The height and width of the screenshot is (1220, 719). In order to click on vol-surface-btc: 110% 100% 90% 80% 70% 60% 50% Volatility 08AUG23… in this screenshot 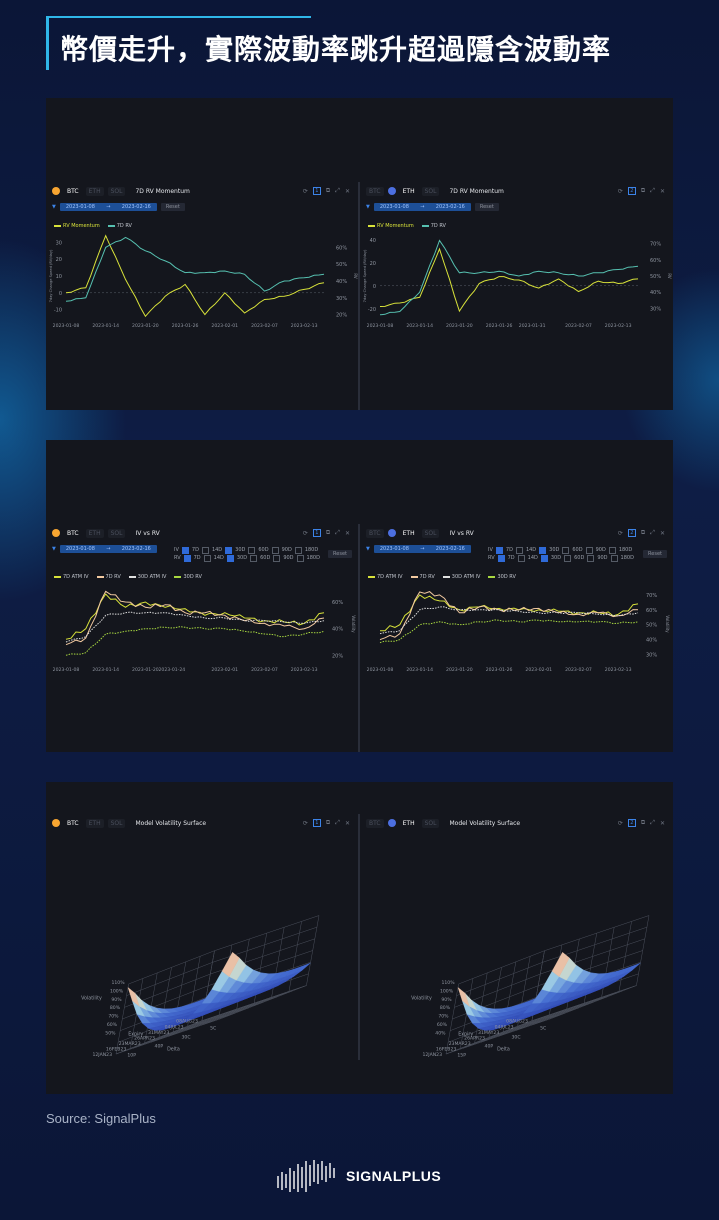, I will do `click(202, 947)`.